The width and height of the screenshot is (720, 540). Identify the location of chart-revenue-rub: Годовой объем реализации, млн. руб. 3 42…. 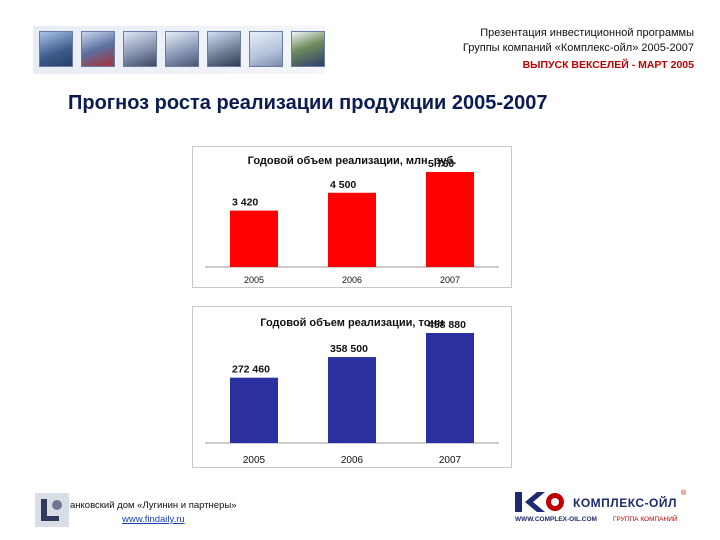
(352, 217).